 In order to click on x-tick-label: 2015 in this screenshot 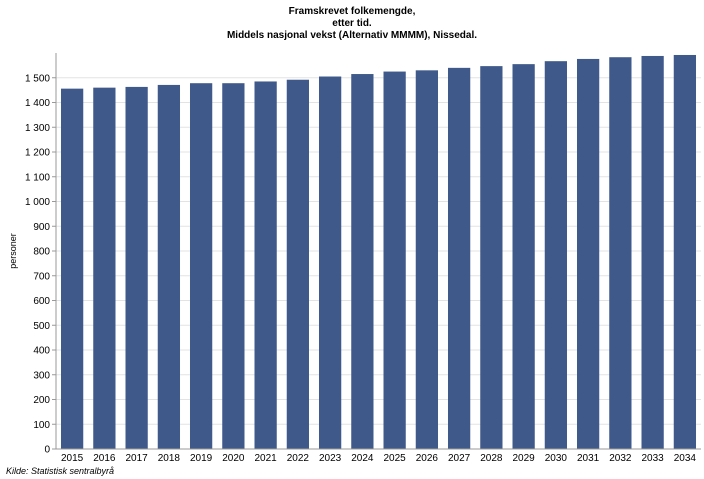, I will do `click(72, 458)`.